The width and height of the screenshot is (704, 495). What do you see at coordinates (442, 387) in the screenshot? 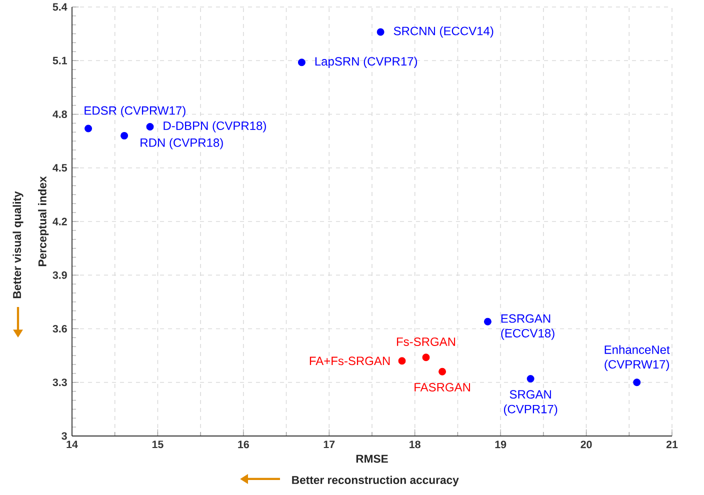
I see `annotation: FASRGAN` at bounding box center [442, 387].